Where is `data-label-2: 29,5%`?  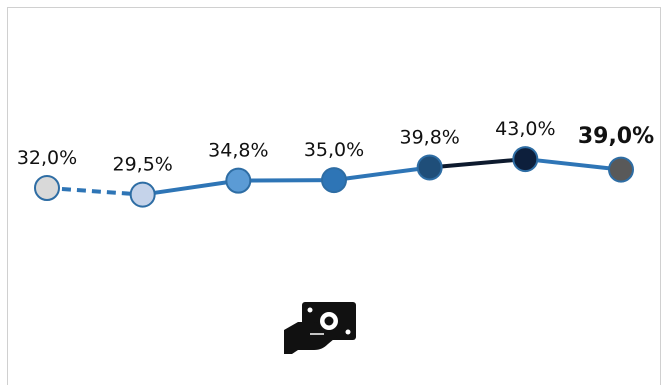 data-label-2: 29,5% is located at coordinates (142, 165).